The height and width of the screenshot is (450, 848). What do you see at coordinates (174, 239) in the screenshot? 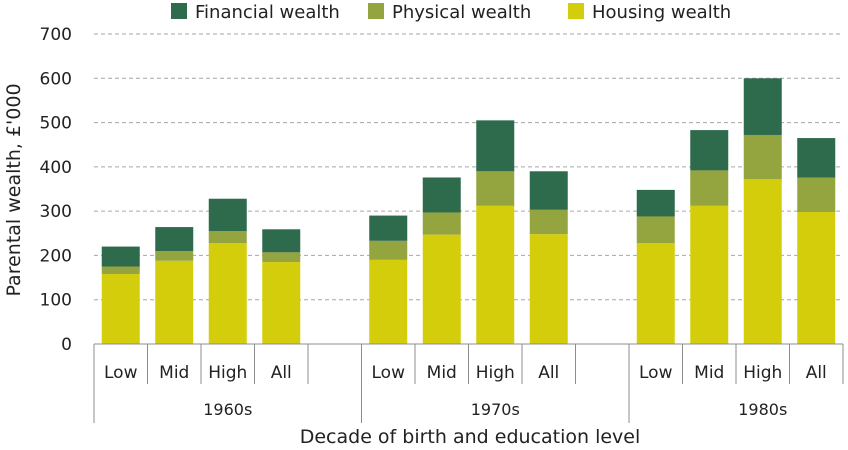
I see `bar-financial-wealth-1960s-mid` at bounding box center [174, 239].